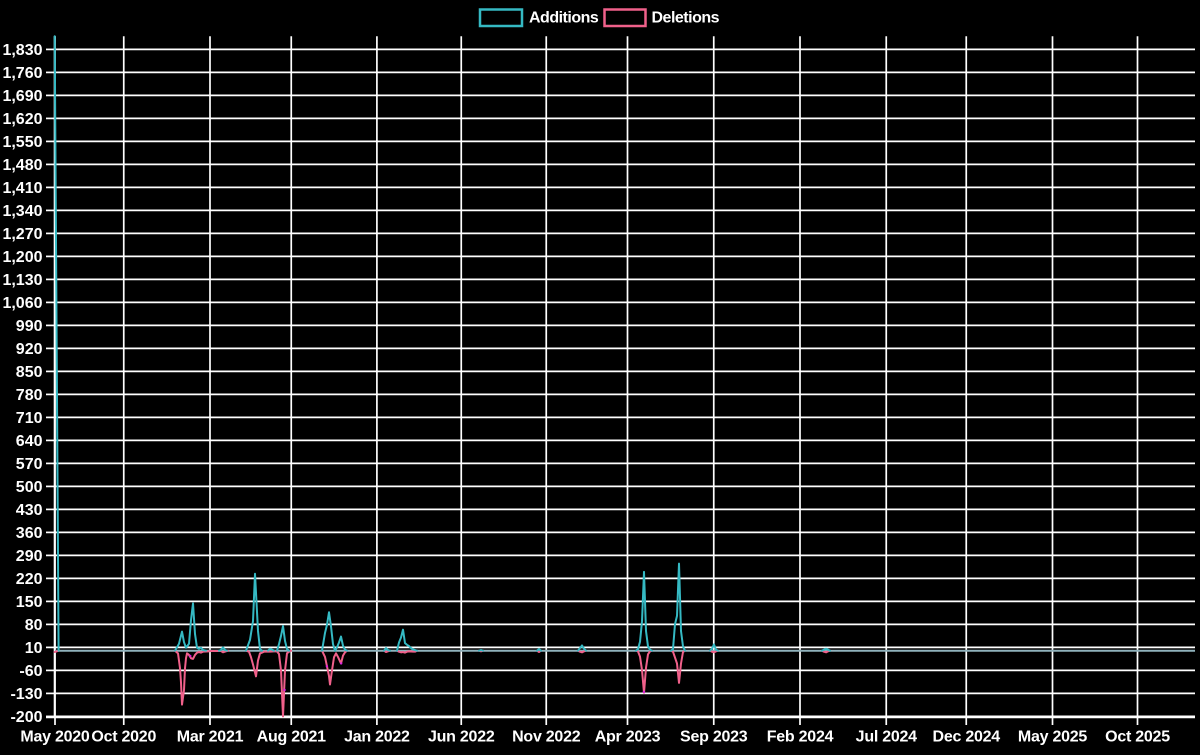  What do you see at coordinates (22, 142) in the screenshot?
I see `svg-text: 1,550` at bounding box center [22, 142].